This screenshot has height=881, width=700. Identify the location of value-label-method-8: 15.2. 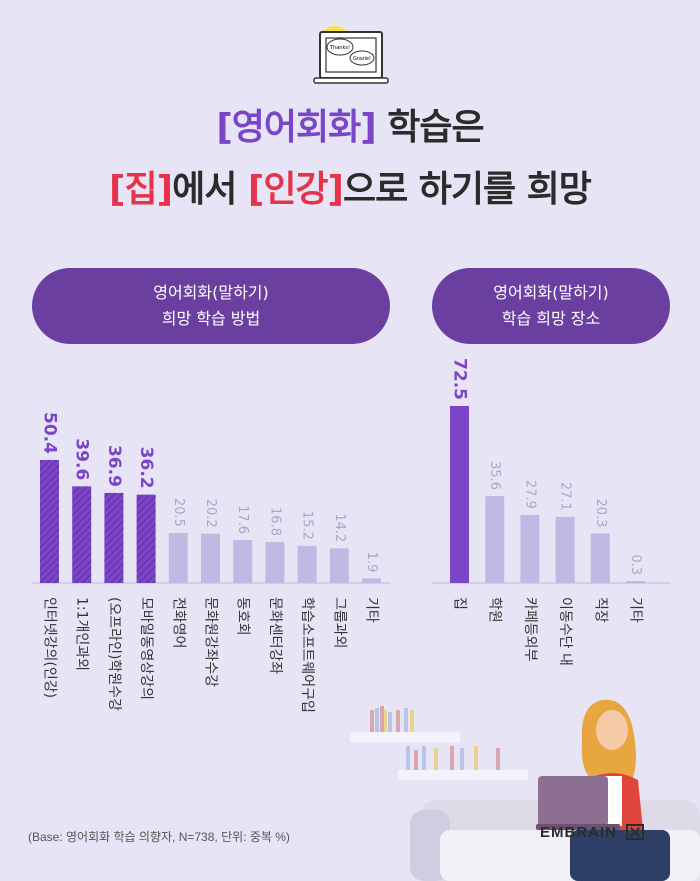
(307, 525).